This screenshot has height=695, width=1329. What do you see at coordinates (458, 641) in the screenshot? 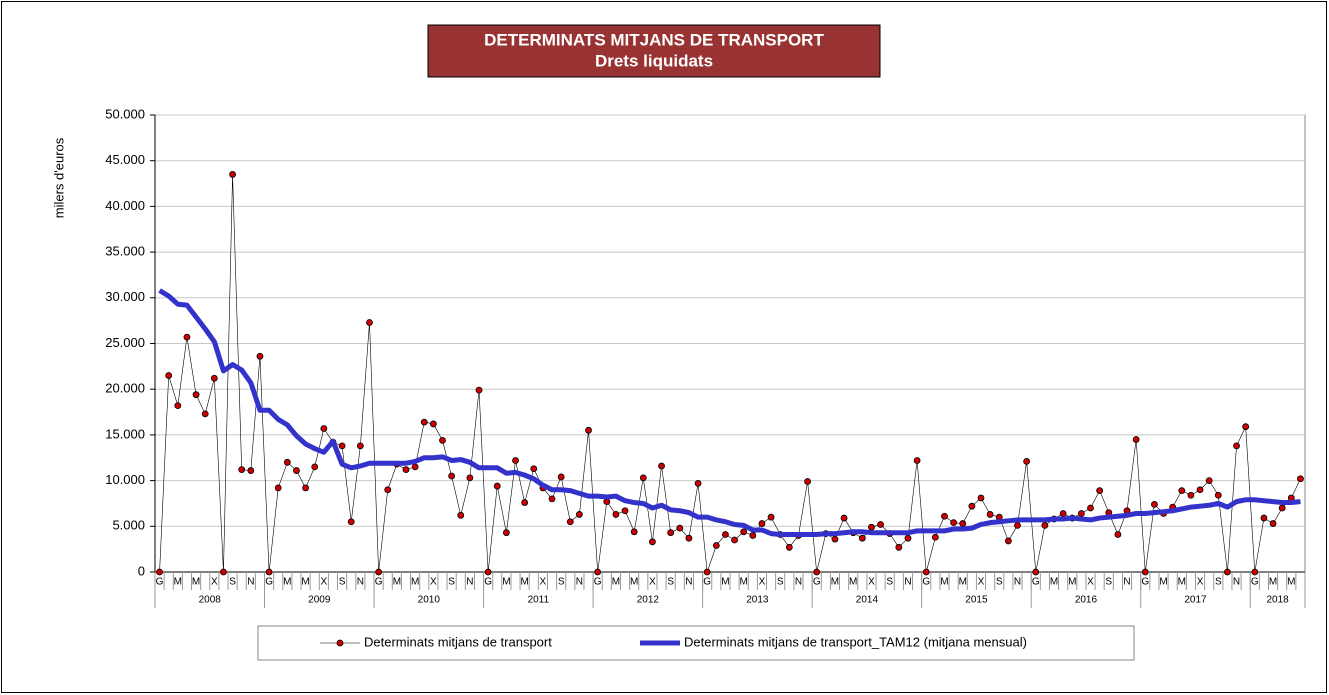
I see `legend-label: Determinats mitjans de transport` at bounding box center [458, 641].